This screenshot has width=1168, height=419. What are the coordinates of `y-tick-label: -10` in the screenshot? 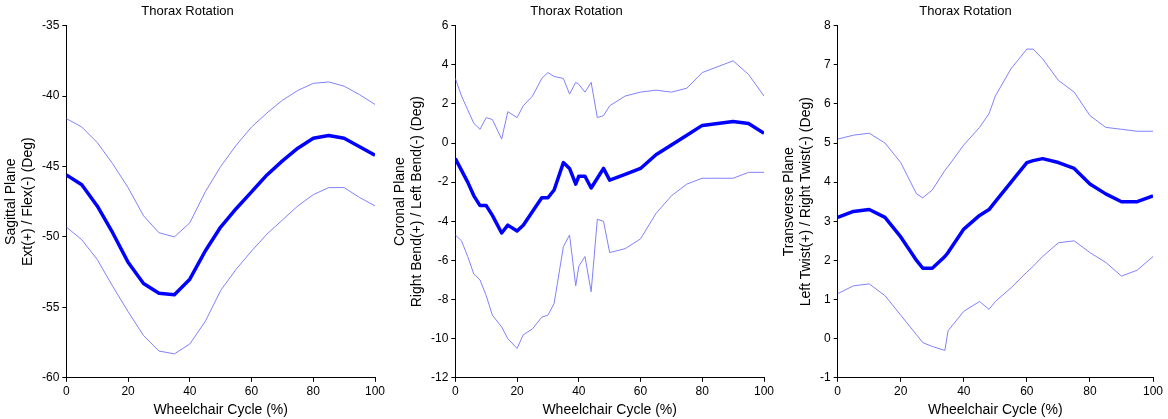 It's located at (440, 337).